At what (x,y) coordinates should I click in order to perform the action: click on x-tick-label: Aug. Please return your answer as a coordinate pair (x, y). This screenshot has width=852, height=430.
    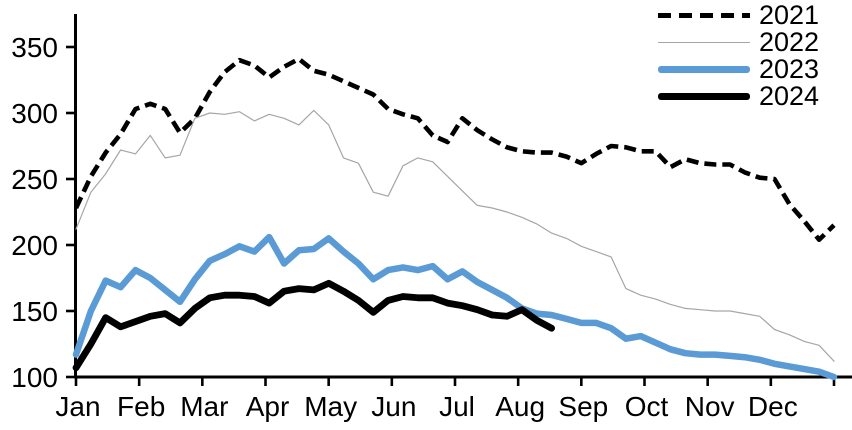
    Looking at the image, I should click on (520, 406).